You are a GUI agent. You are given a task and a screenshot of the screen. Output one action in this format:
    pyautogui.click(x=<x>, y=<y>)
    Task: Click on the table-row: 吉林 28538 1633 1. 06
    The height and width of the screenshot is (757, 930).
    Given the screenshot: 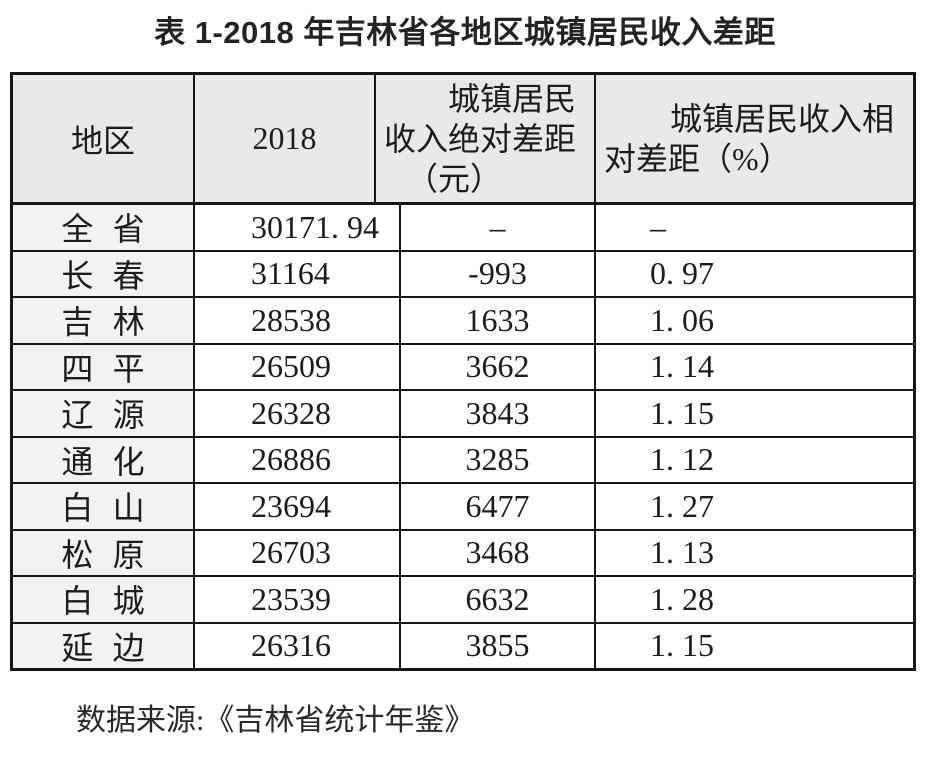 What is the action you would take?
    pyautogui.click(x=463, y=319)
    